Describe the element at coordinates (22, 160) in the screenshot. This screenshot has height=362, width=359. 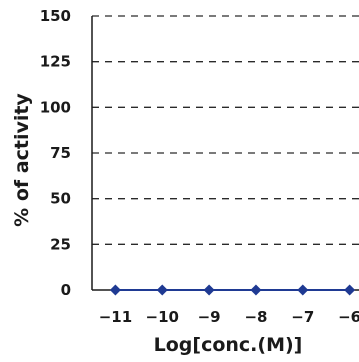
I see `y-axis-title: % of activity` at that location.